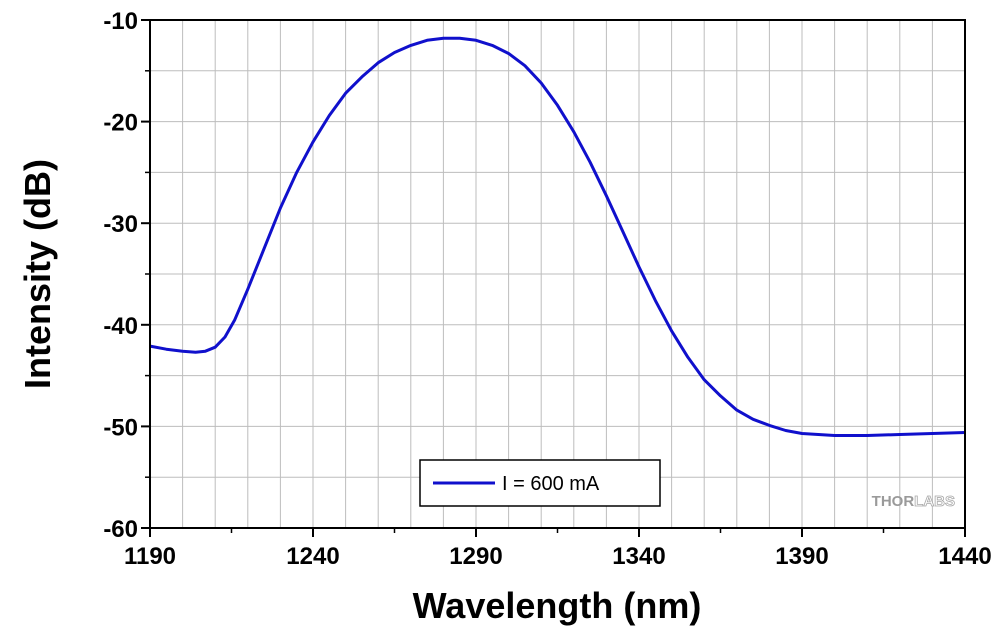 This screenshot has width=1003, height=631. What do you see at coordinates (964, 556) in the screenshot?
I see `x-tick-label: 1440` at bounding box center [964, 556].